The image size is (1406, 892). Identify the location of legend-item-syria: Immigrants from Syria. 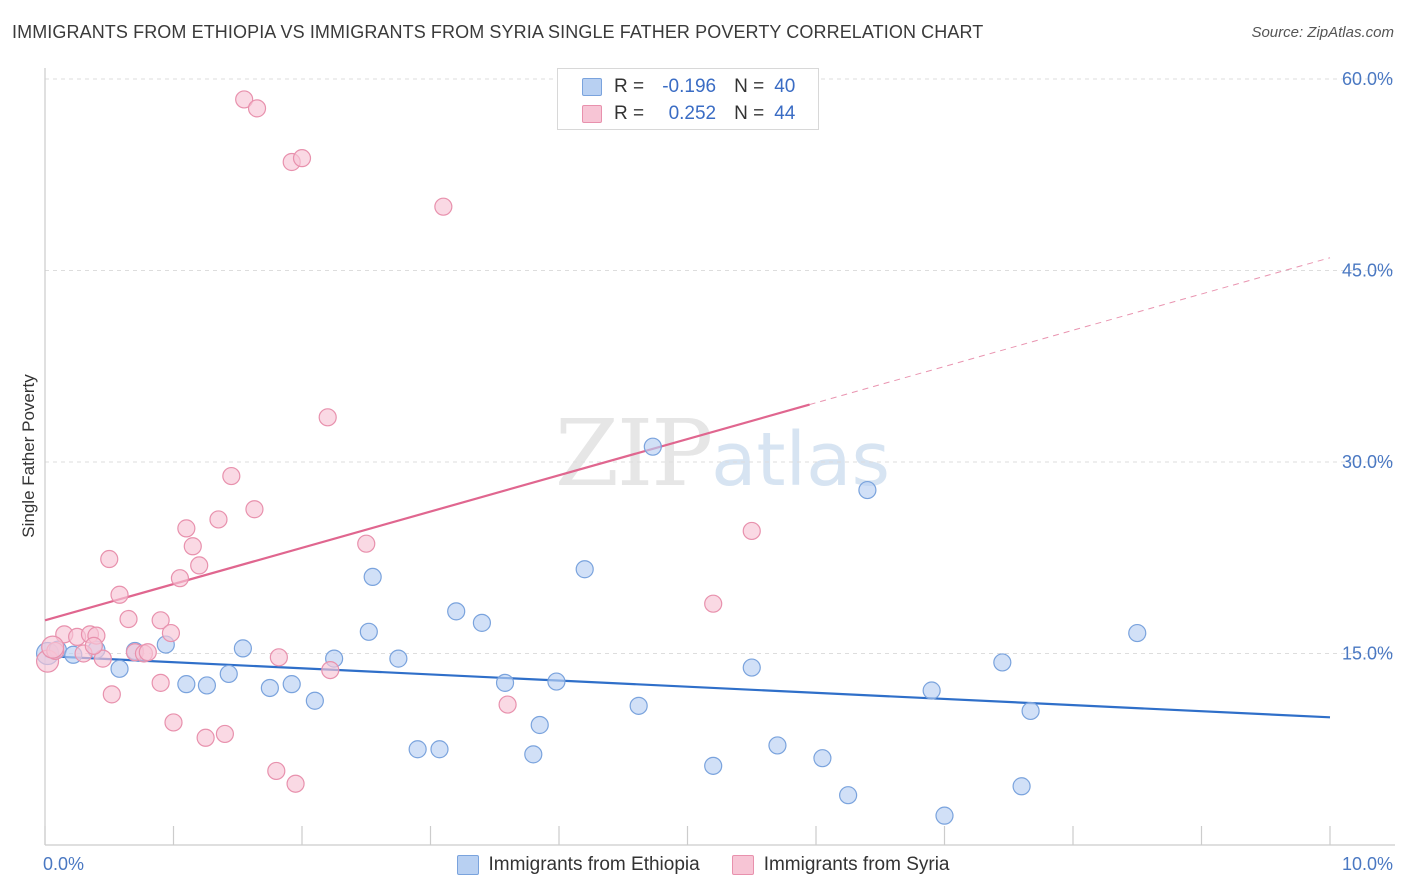
(840, 865).